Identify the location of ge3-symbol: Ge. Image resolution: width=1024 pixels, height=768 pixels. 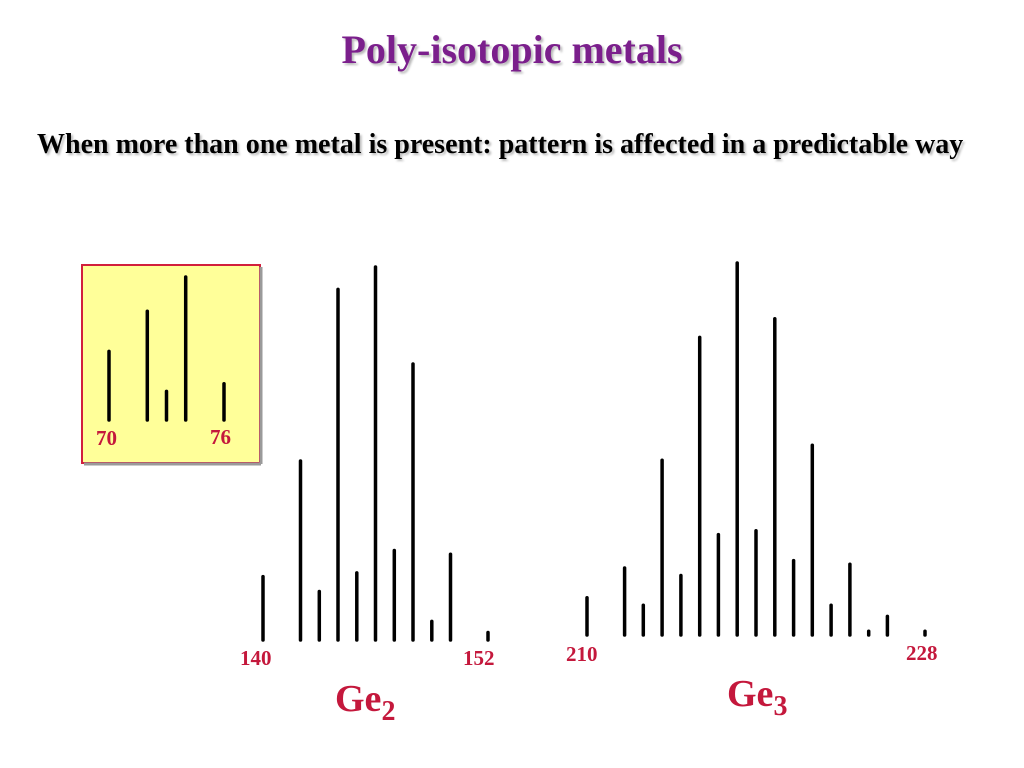
(750, 694).